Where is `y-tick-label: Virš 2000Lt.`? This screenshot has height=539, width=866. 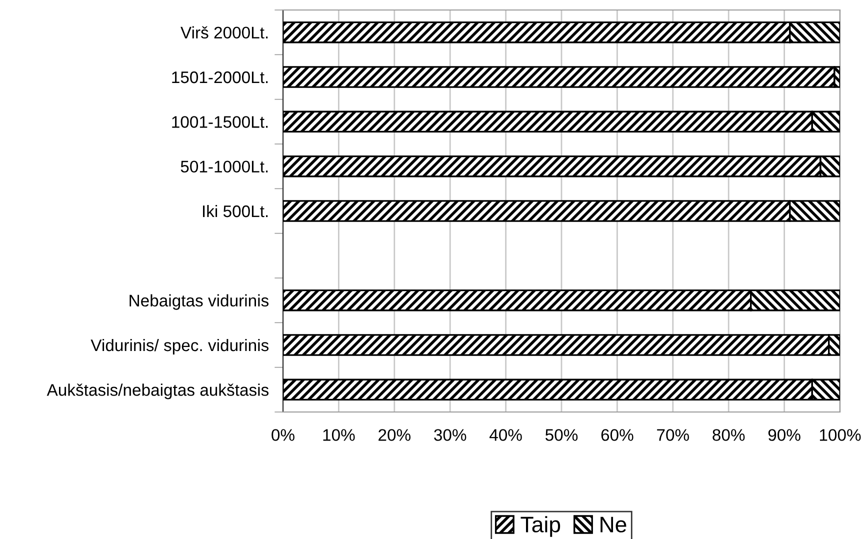
y-tick-label: Virš 2000Lt. is located at coordinates (224, 32).